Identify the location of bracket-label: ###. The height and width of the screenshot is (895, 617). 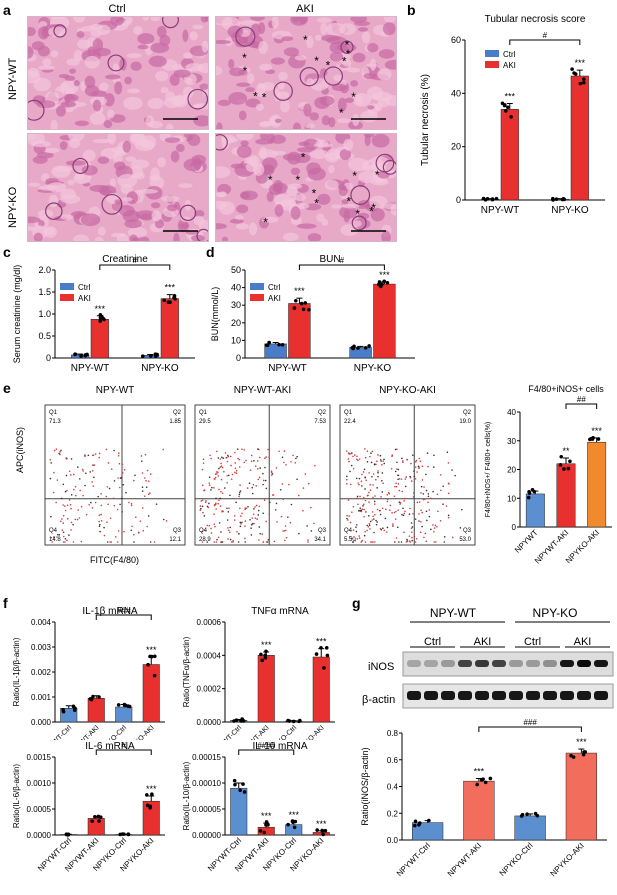
(124, 610).